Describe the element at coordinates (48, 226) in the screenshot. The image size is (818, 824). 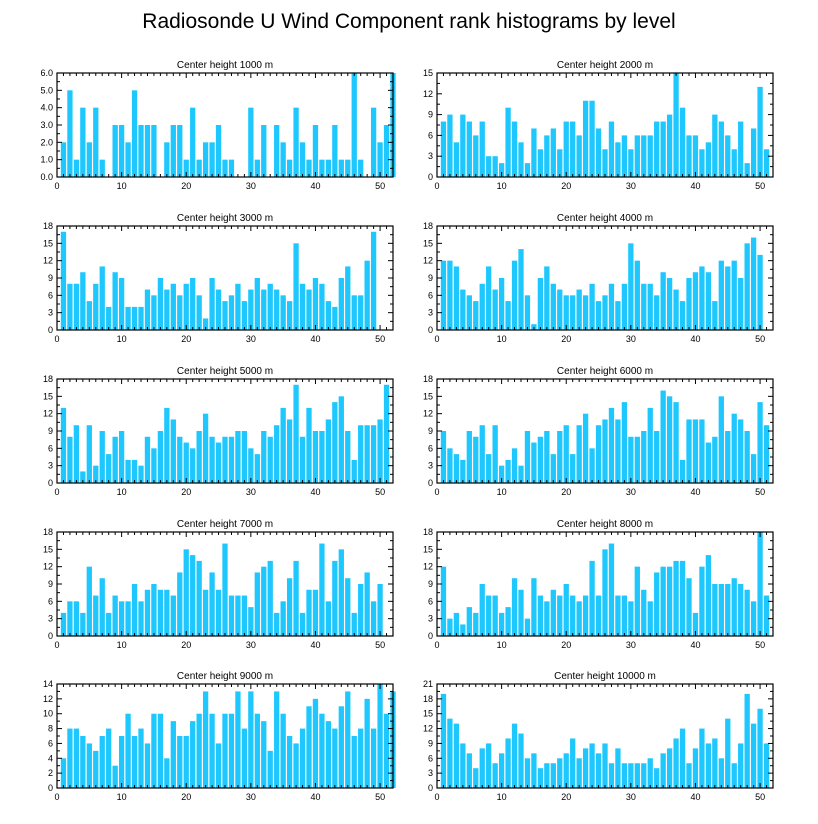
I see `y-tick-label: 18` at that location.